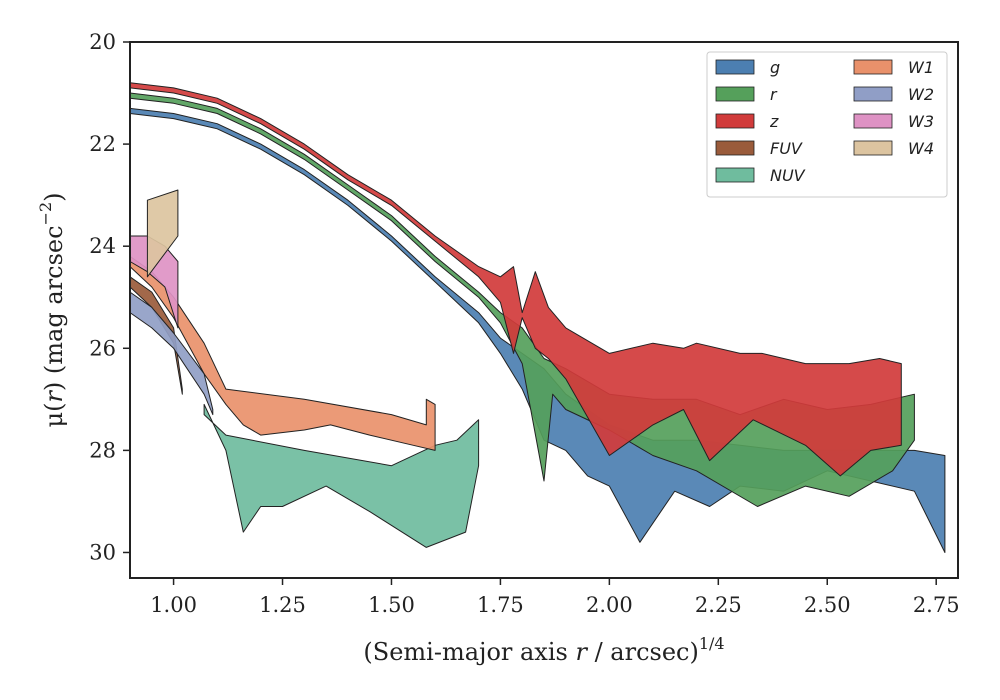  Describe the element at coordinates (341, 475) in the screenshot. I see `band-nuv` at that location.